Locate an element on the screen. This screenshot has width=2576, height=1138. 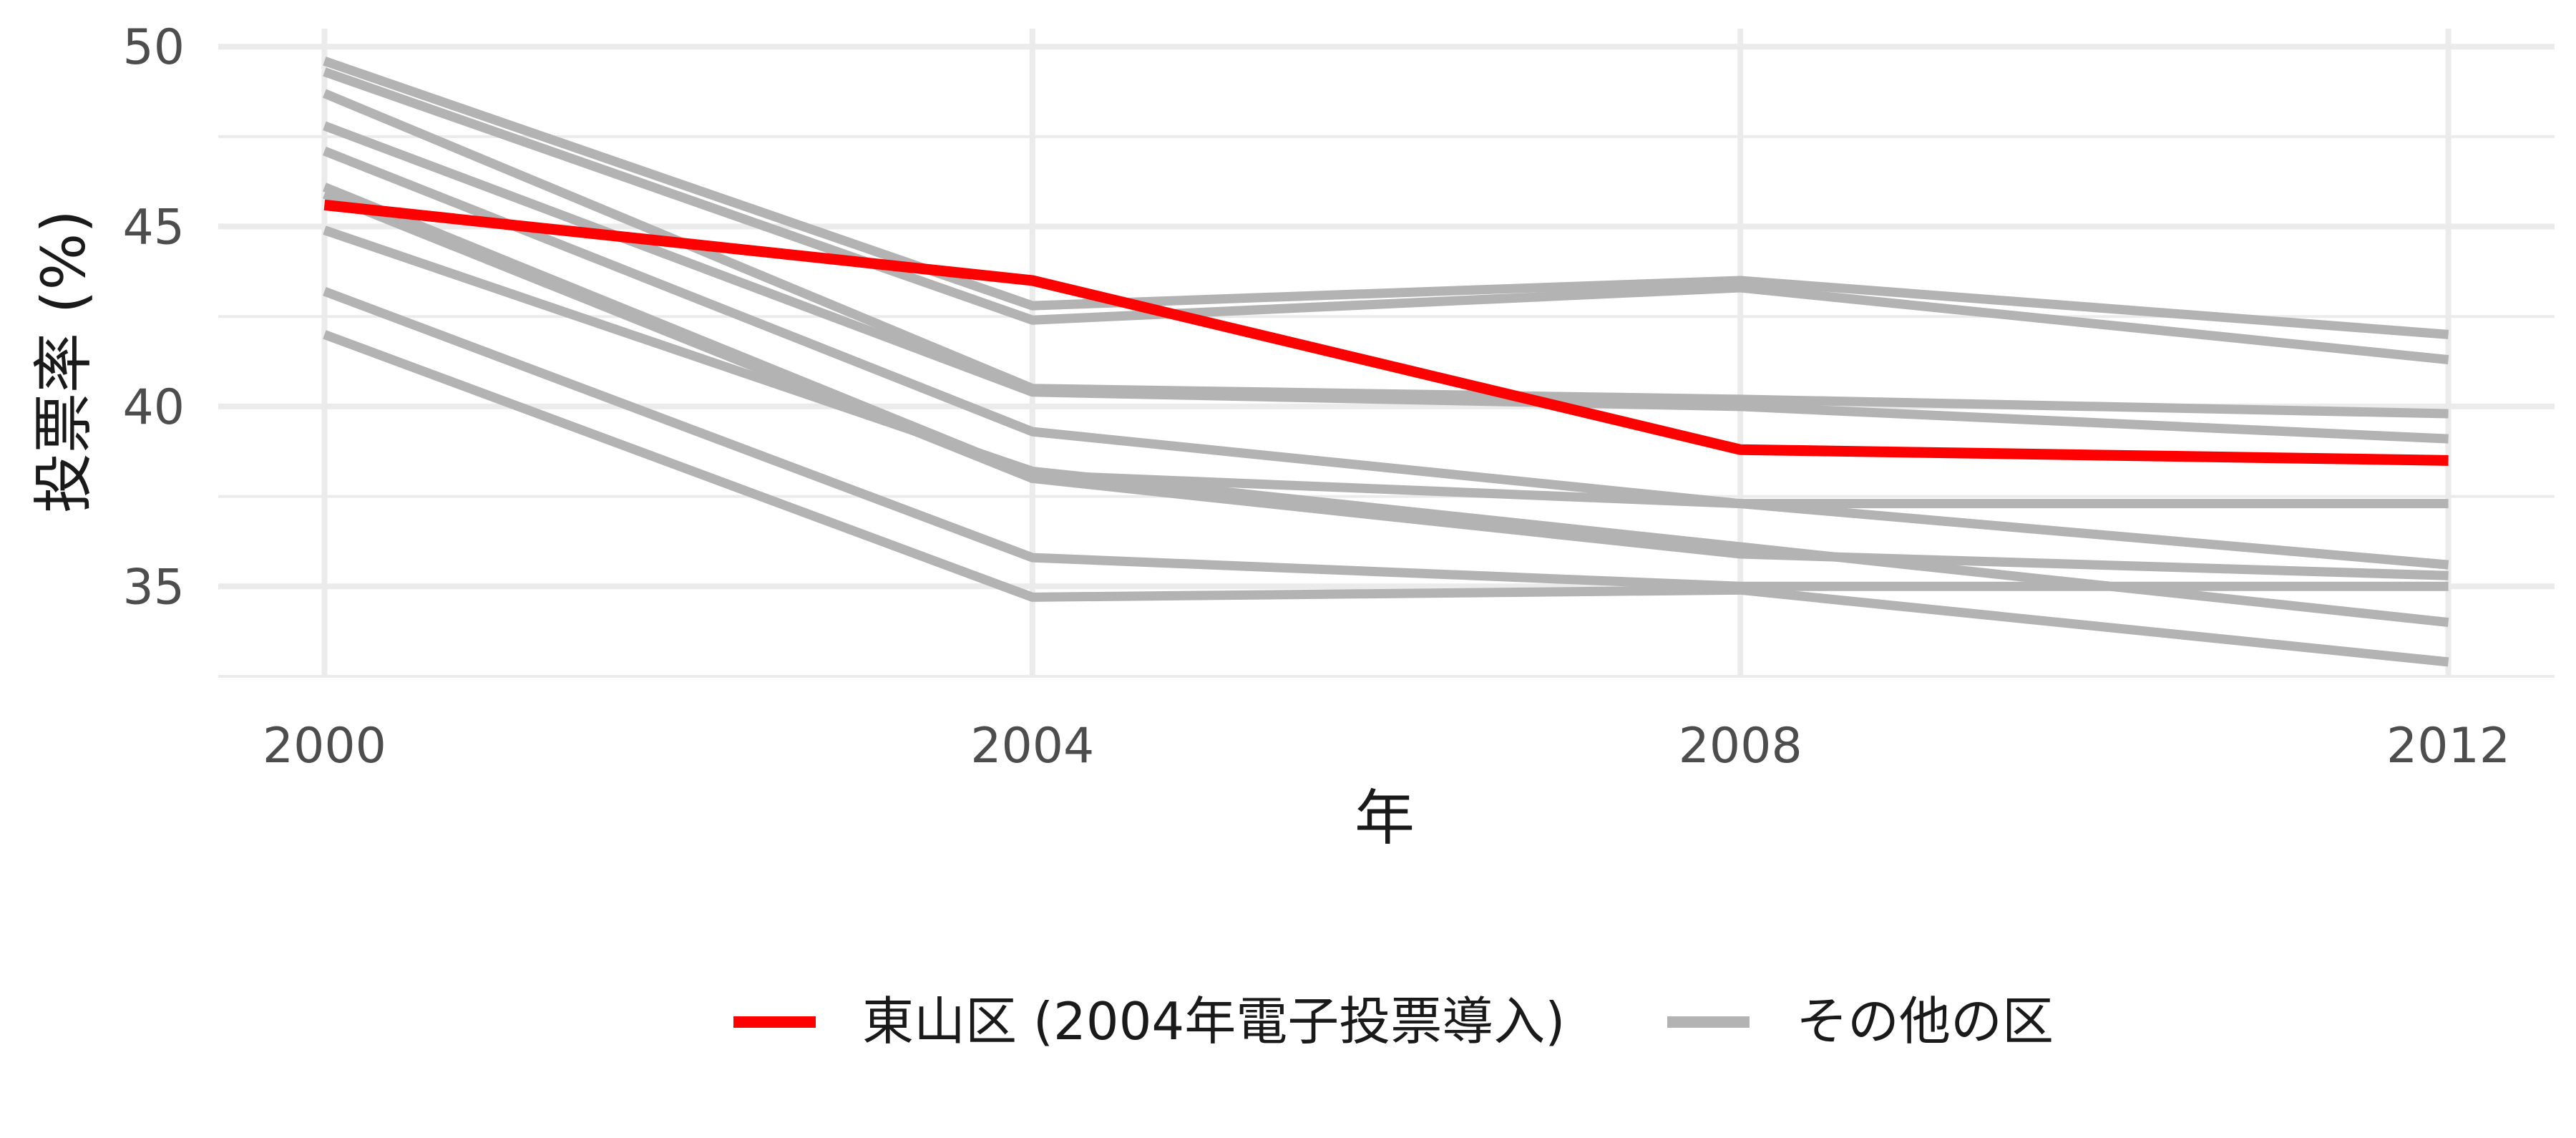
legend-label-highlight-ward: 東山区 (2004年電子投票導入) is located at coordinates (1213, 1021).